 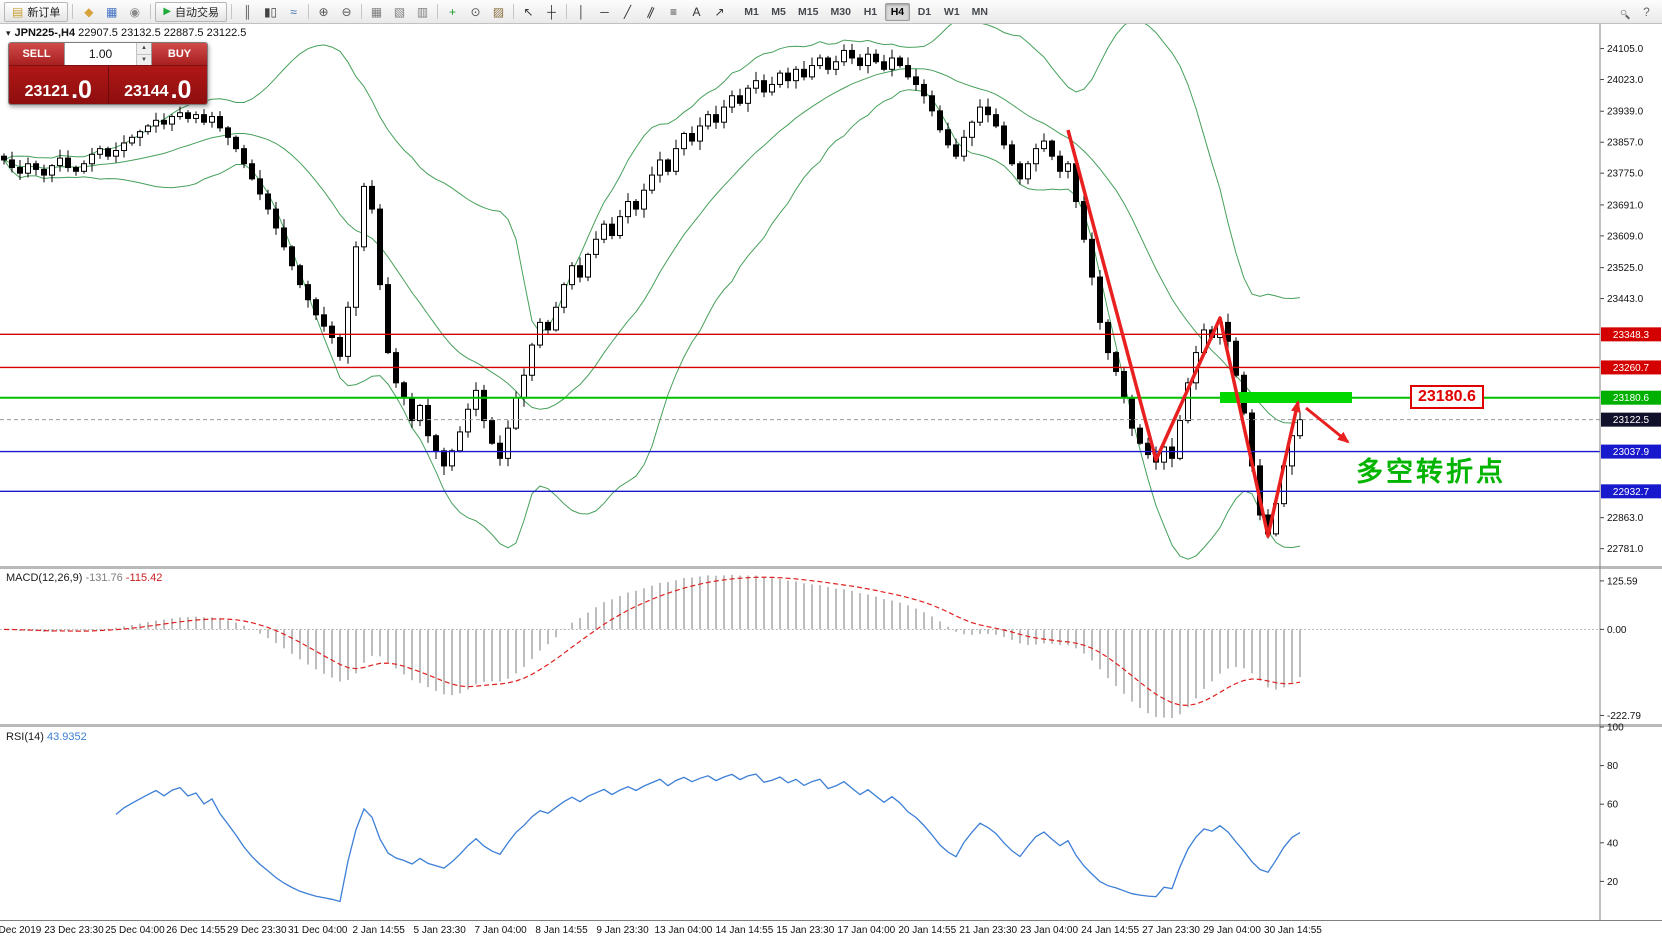 I want to click on add-indicator-button: +, so click(x=452, y=12).